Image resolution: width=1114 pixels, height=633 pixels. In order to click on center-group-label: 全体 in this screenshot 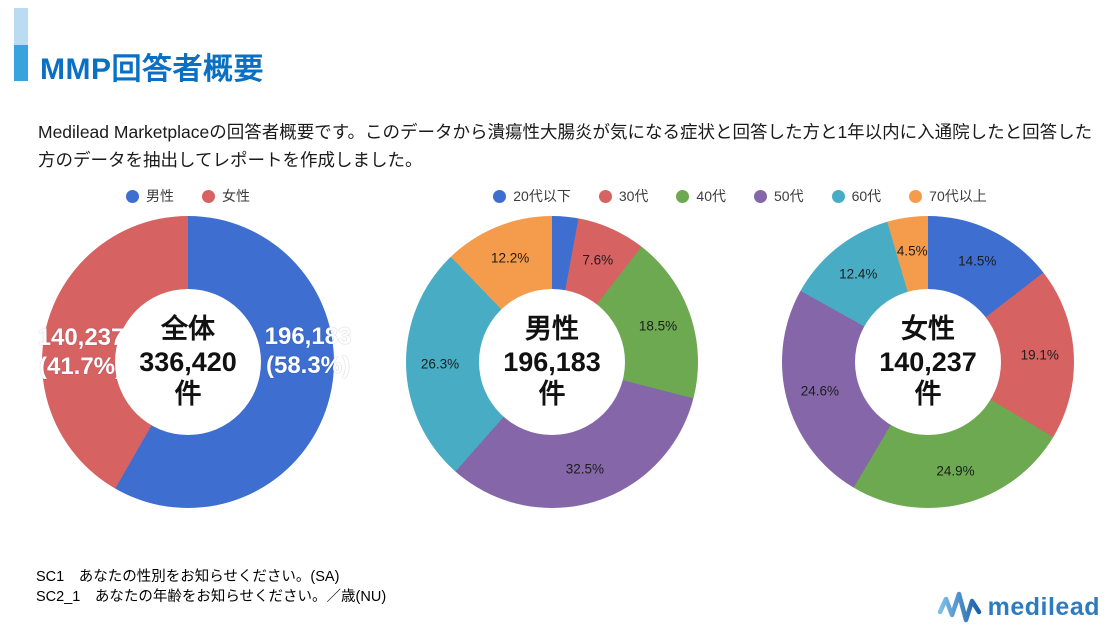, I will do `click(188, 328)`.